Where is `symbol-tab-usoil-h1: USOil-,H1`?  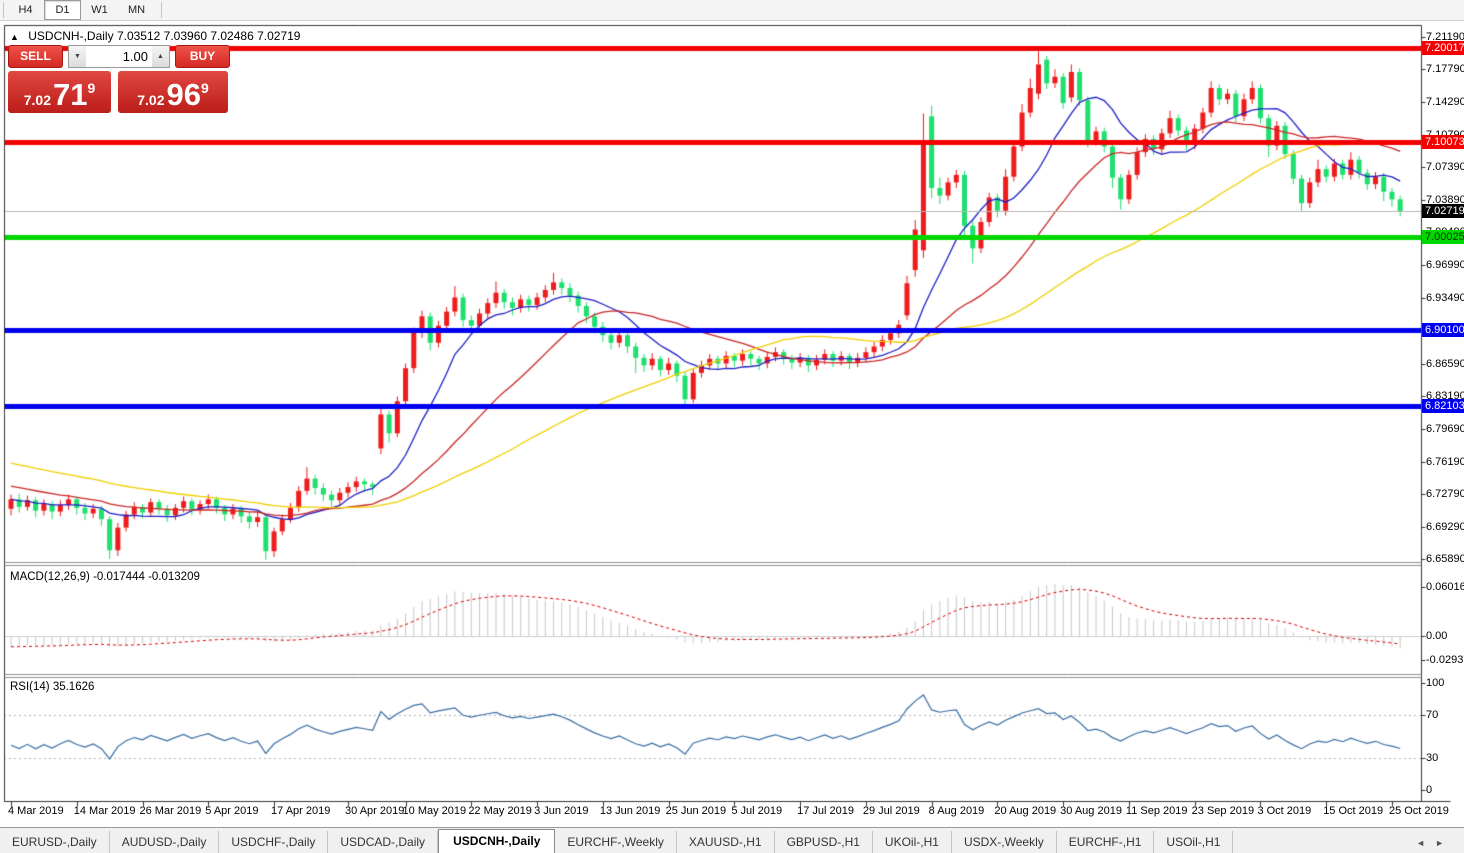 symbol-tab-usoil-h1: USOil-,H1 is located at coordinates (1194, 842).